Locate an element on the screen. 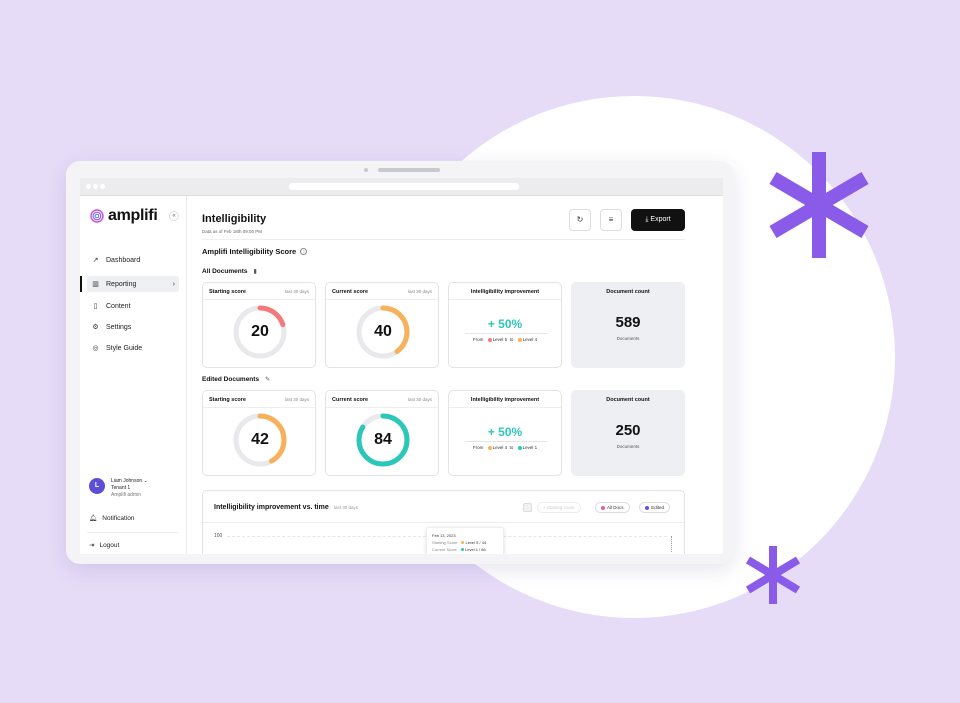 This screenshot has width=960, height=703. page-title: Intelligibility is located at coordinates (234, 219).